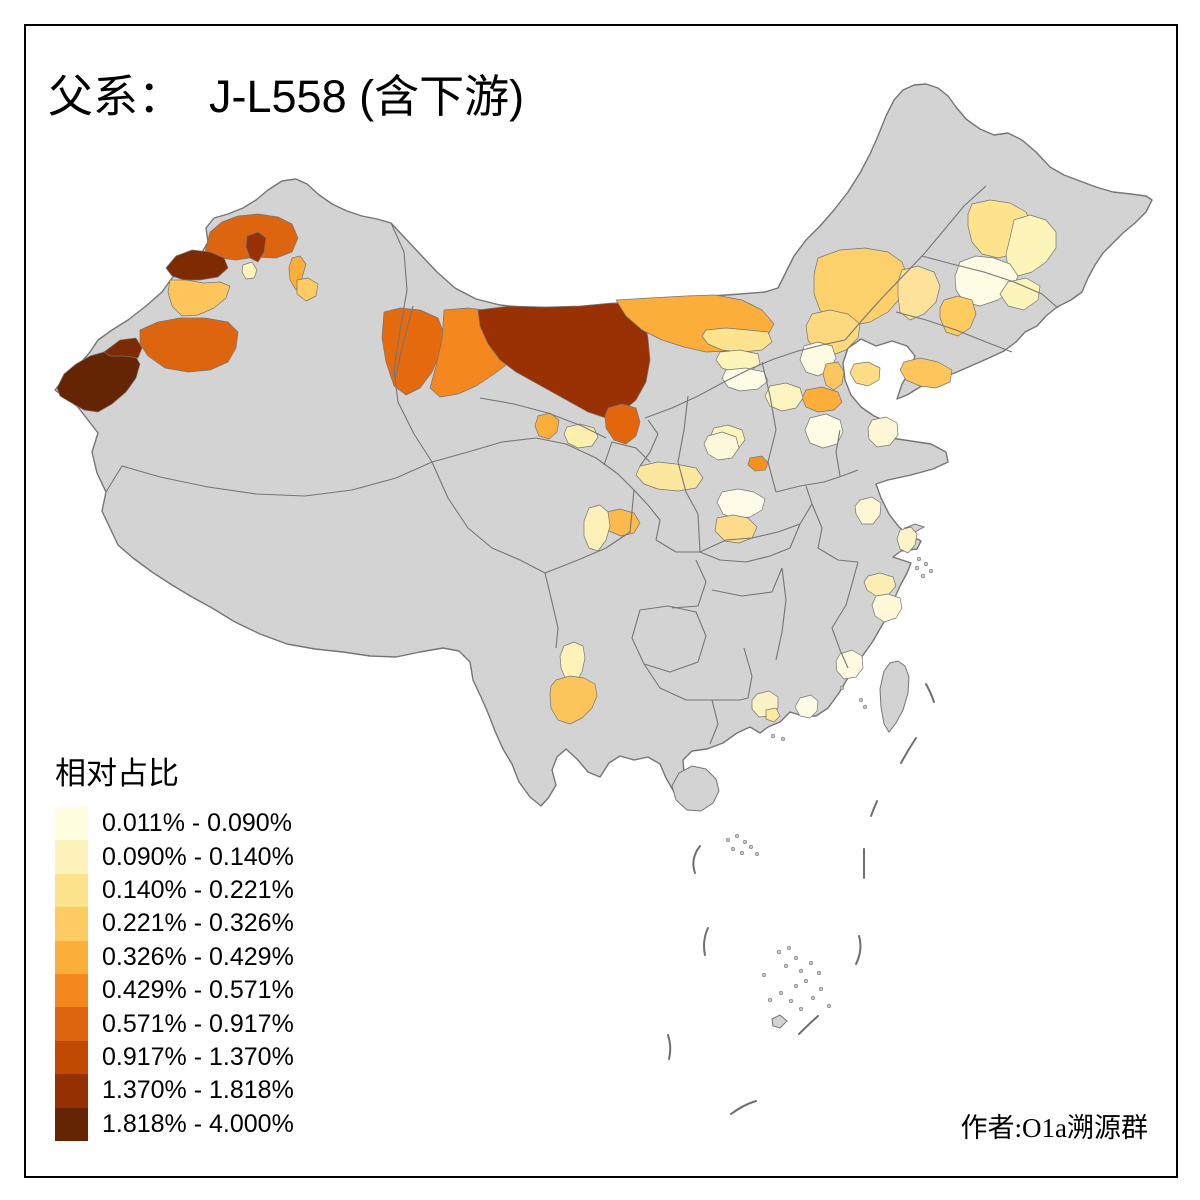 This screenshot has width=1200, height=1200. I want to click on legend-item-2: 0.140% - 0.221%, so click(174, 890).